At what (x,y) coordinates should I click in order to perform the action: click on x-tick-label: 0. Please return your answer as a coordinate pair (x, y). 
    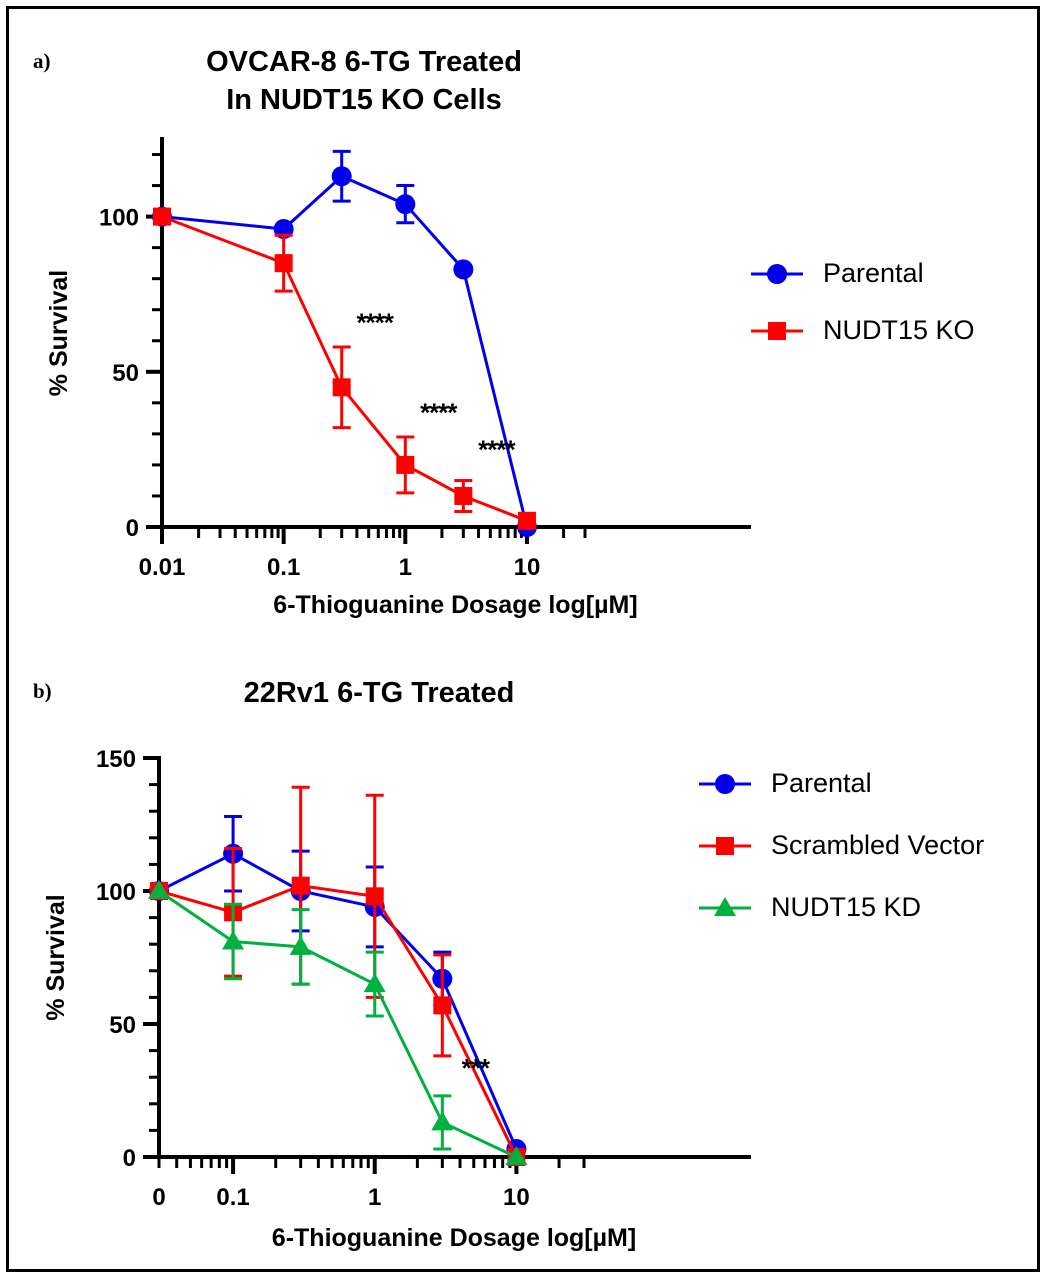
    Looking at the image, I should click on (158, 1197).